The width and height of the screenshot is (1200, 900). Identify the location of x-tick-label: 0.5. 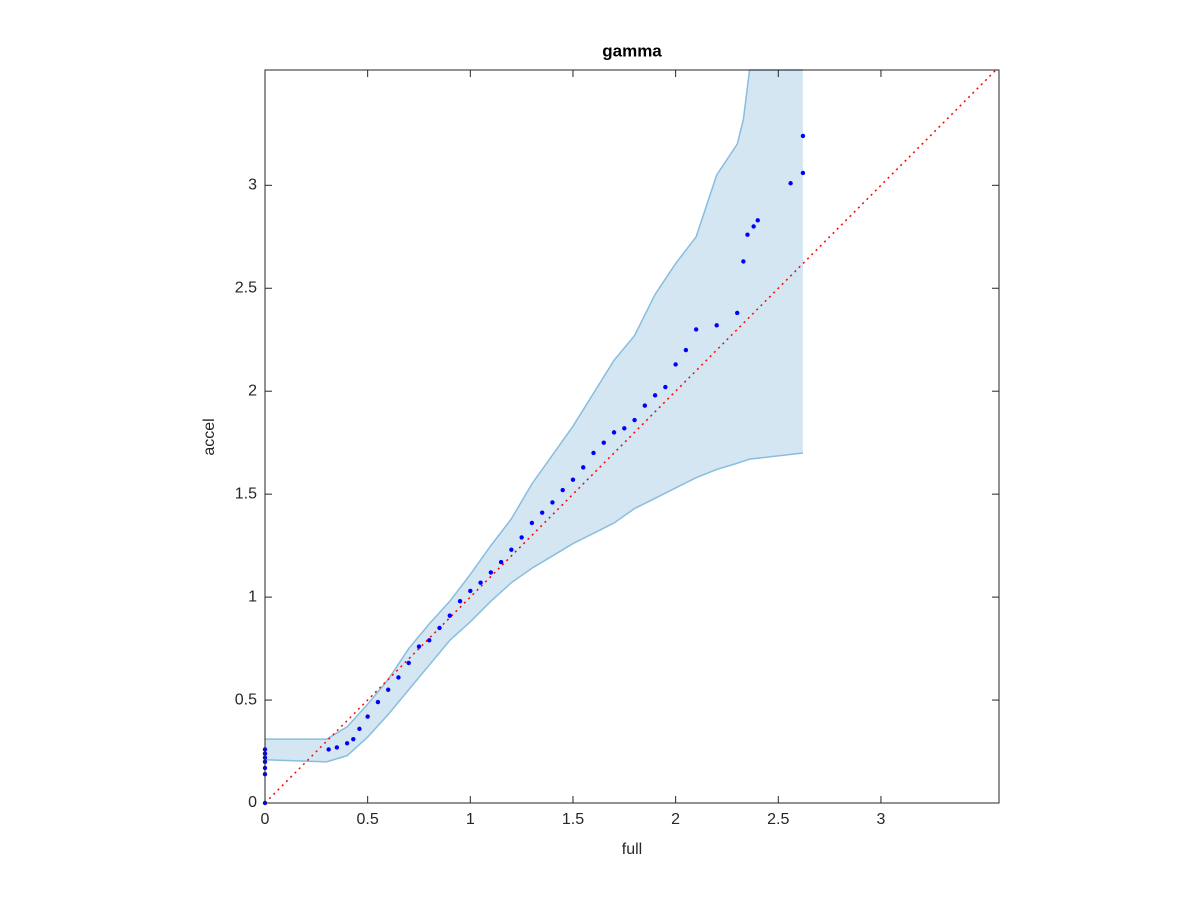
(368, 819).